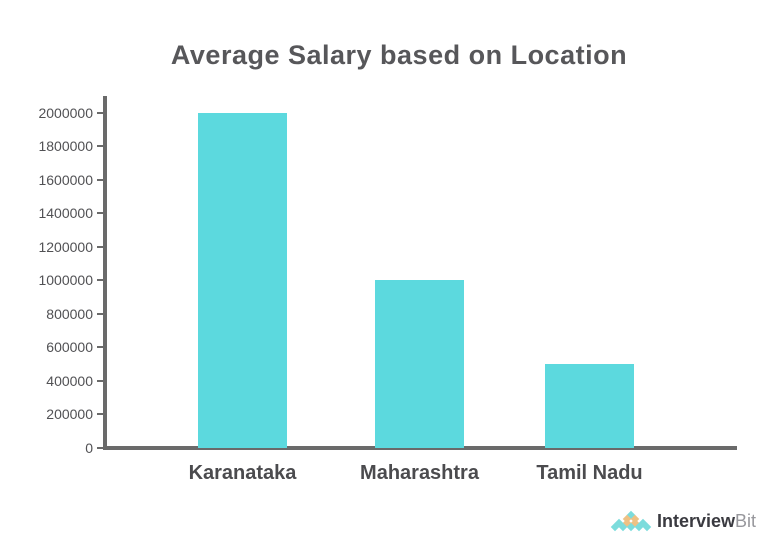 Image resolution: width=768 pixels, height=536 pixels. I want to click on chart-title: Average Salary based on Location, so click(399, 55).